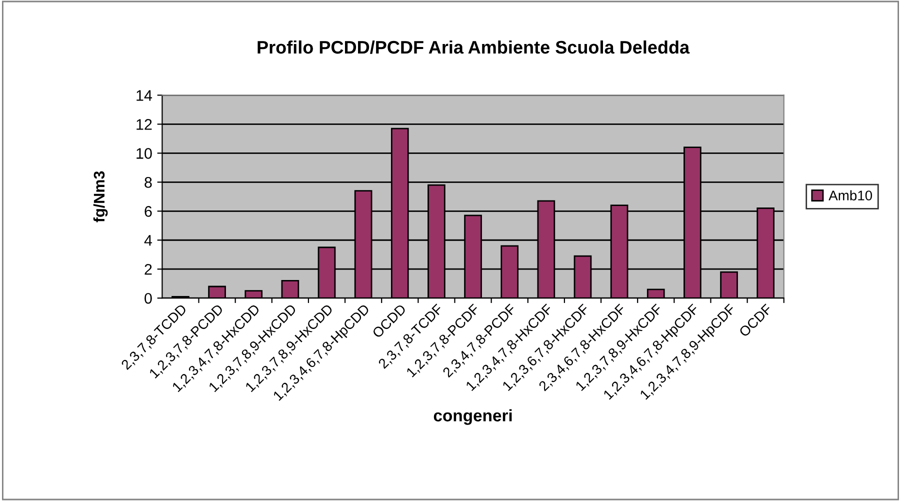 The width and height of the screenshot is (901, 501). I want to click on y-tick-label: 2, so click(148, 269).